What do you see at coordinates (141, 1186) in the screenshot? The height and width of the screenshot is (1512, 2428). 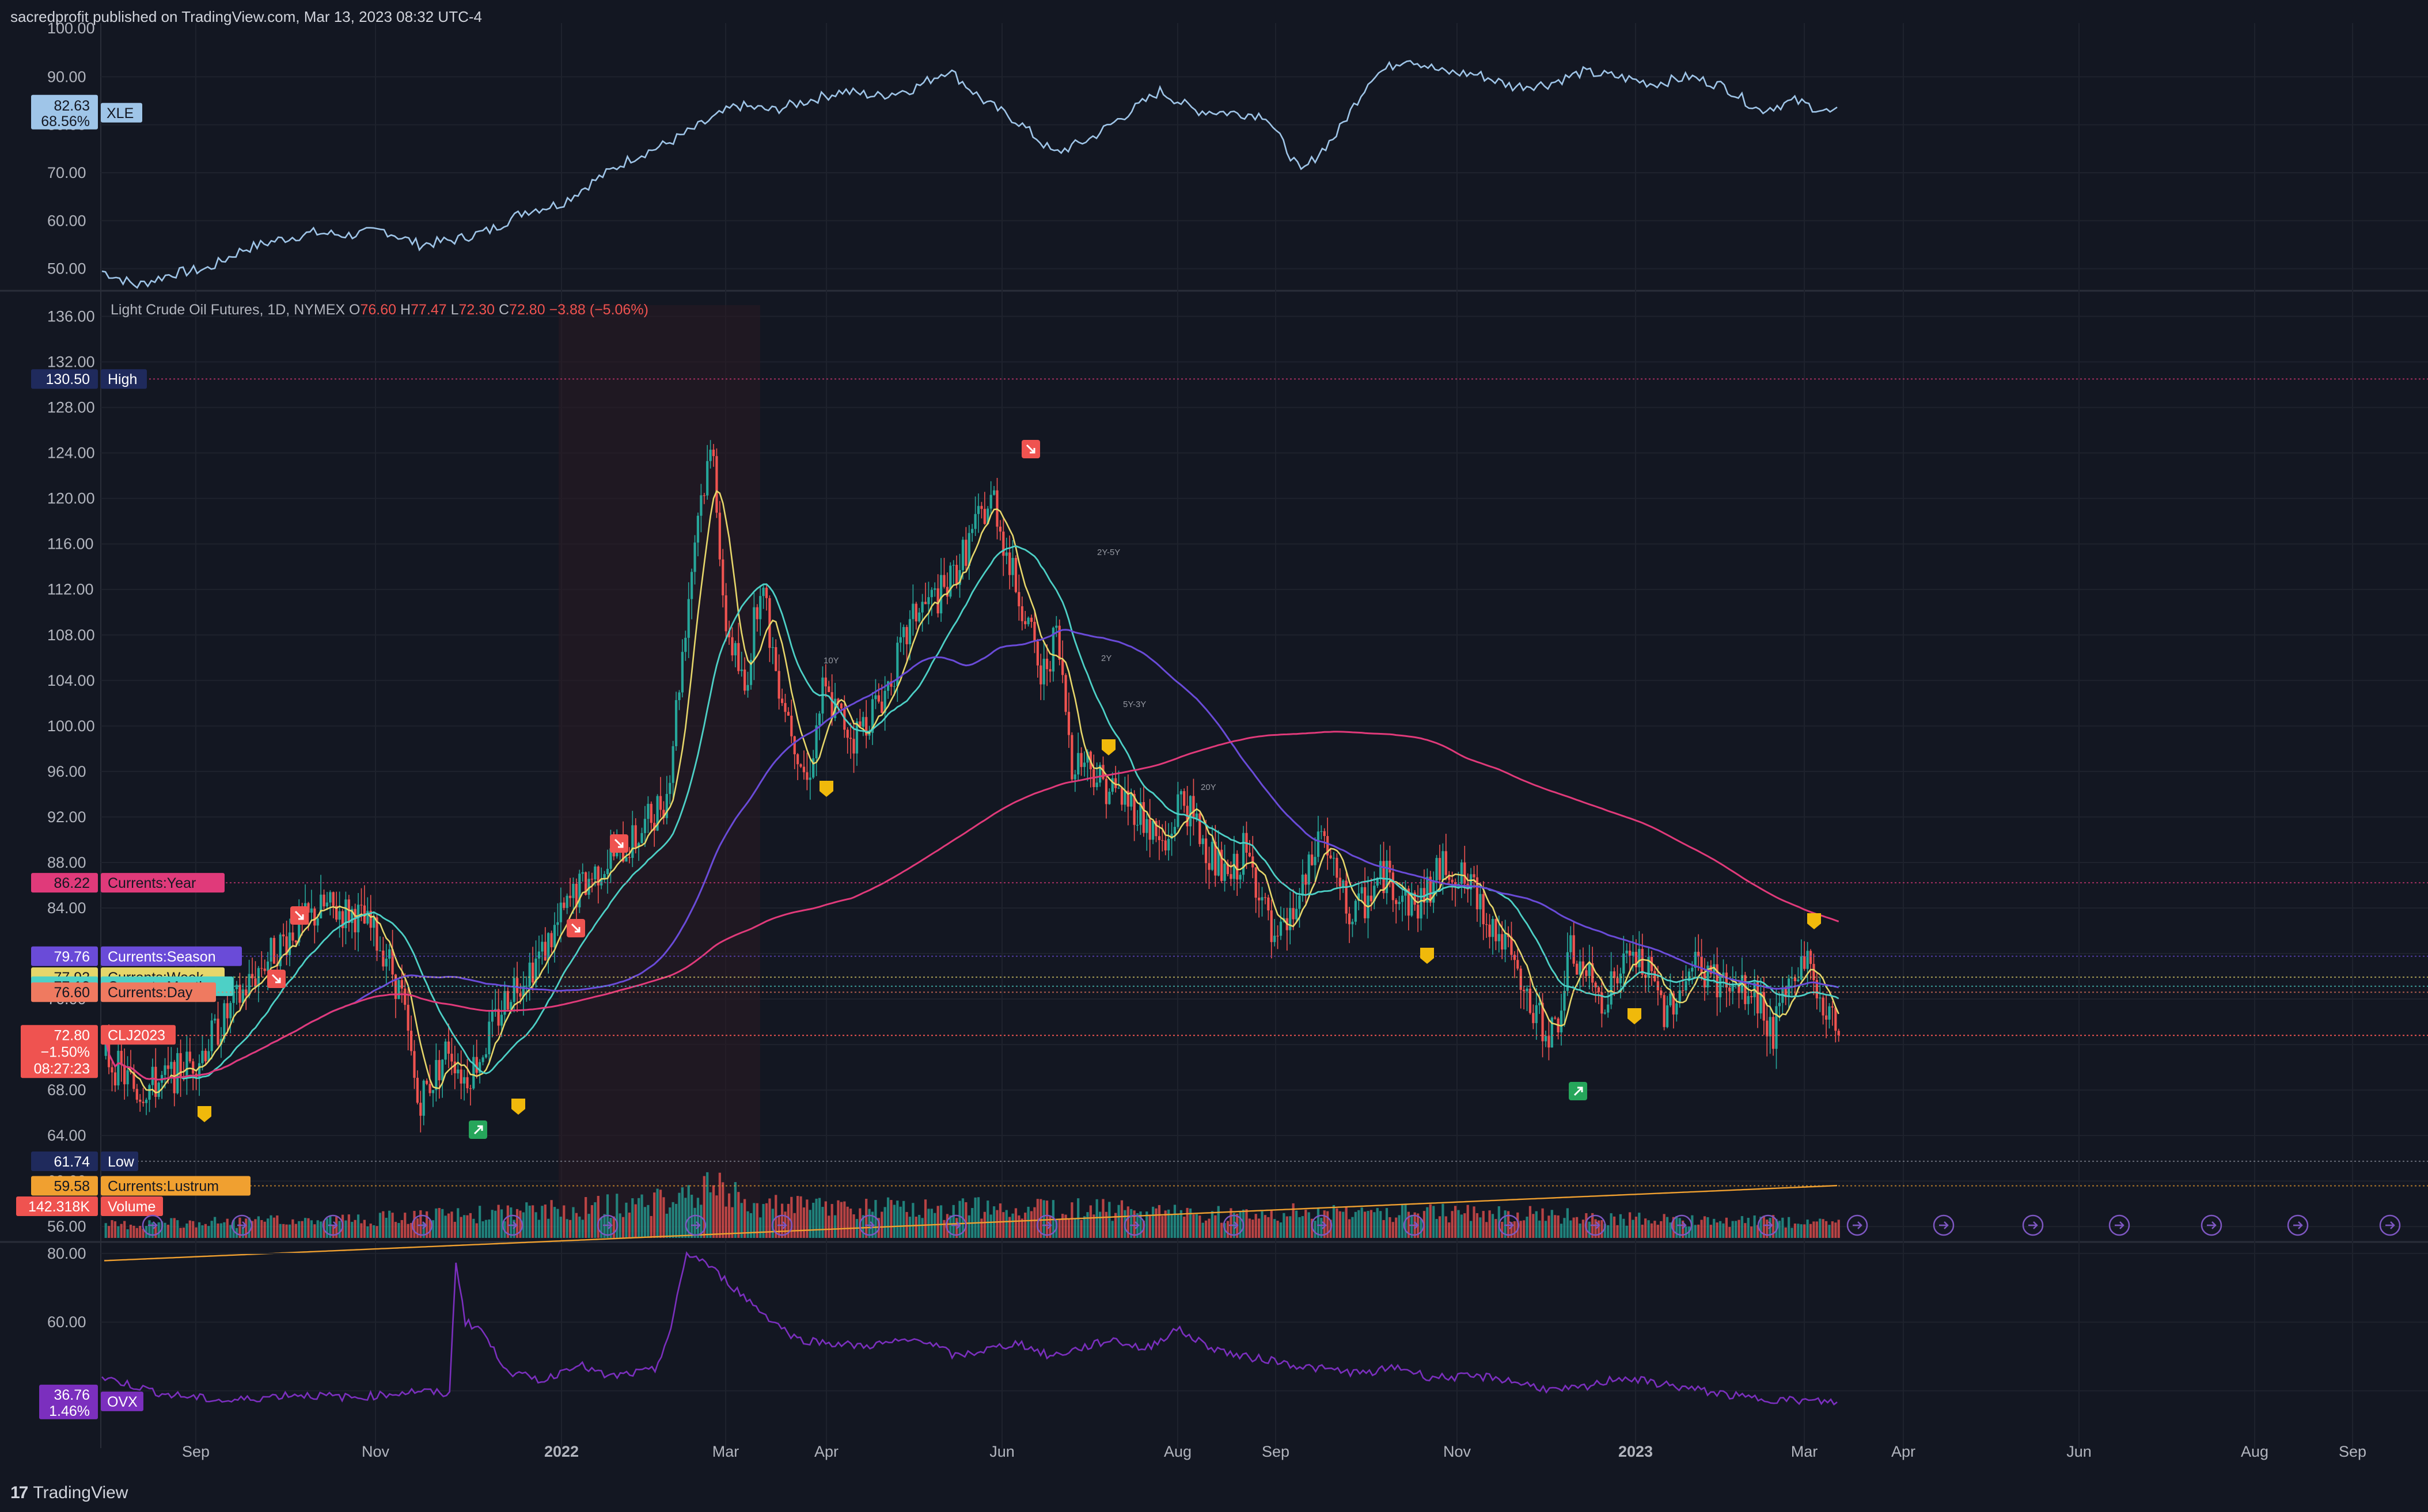 I see `level-label-lustrum: 59.58 Currents:Lustrum` at bounding box center [141, 1186].